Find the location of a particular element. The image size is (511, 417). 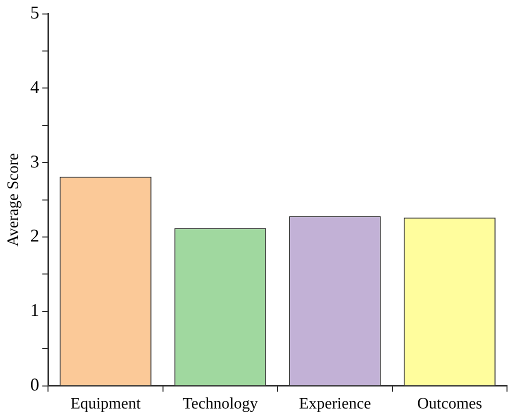

x-tick-label: Equipment is located at coordinates (106, 404).